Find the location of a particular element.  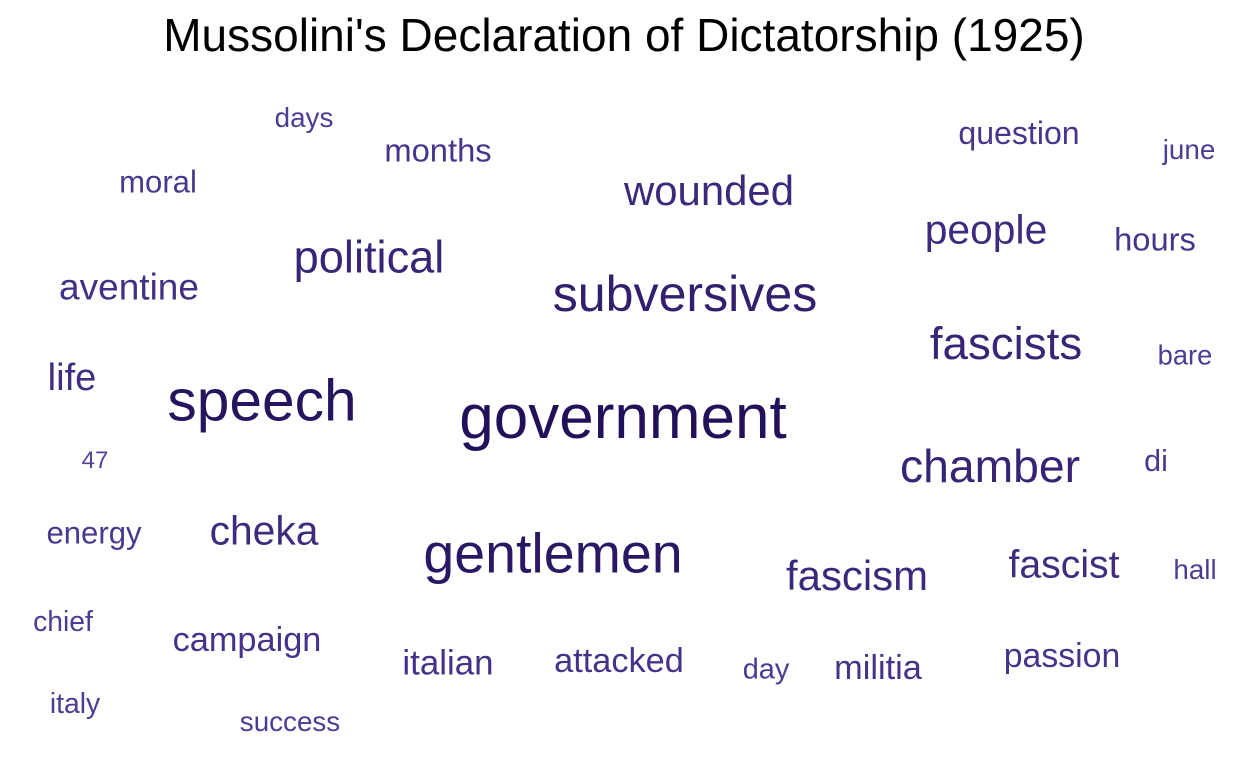

word-life: life is located at coordinates (72, 377).